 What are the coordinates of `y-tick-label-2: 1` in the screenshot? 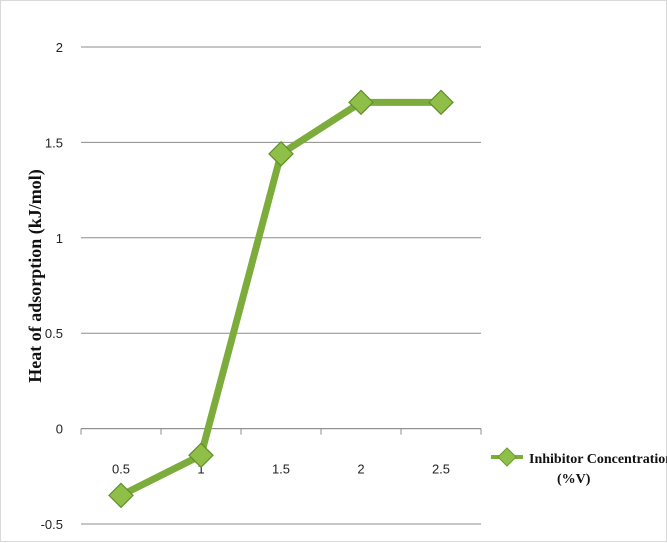 It's located at (59, 238).